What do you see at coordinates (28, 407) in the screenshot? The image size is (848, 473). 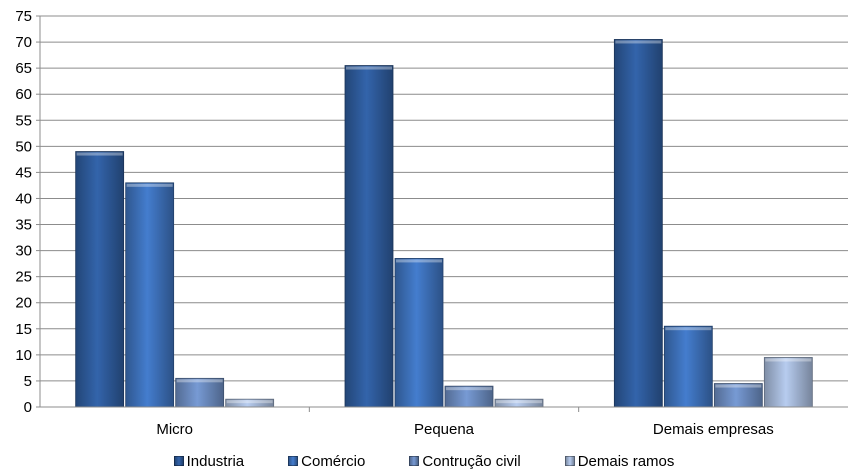 I see `y-tick-label: 0` at bounding box center [28, 407].